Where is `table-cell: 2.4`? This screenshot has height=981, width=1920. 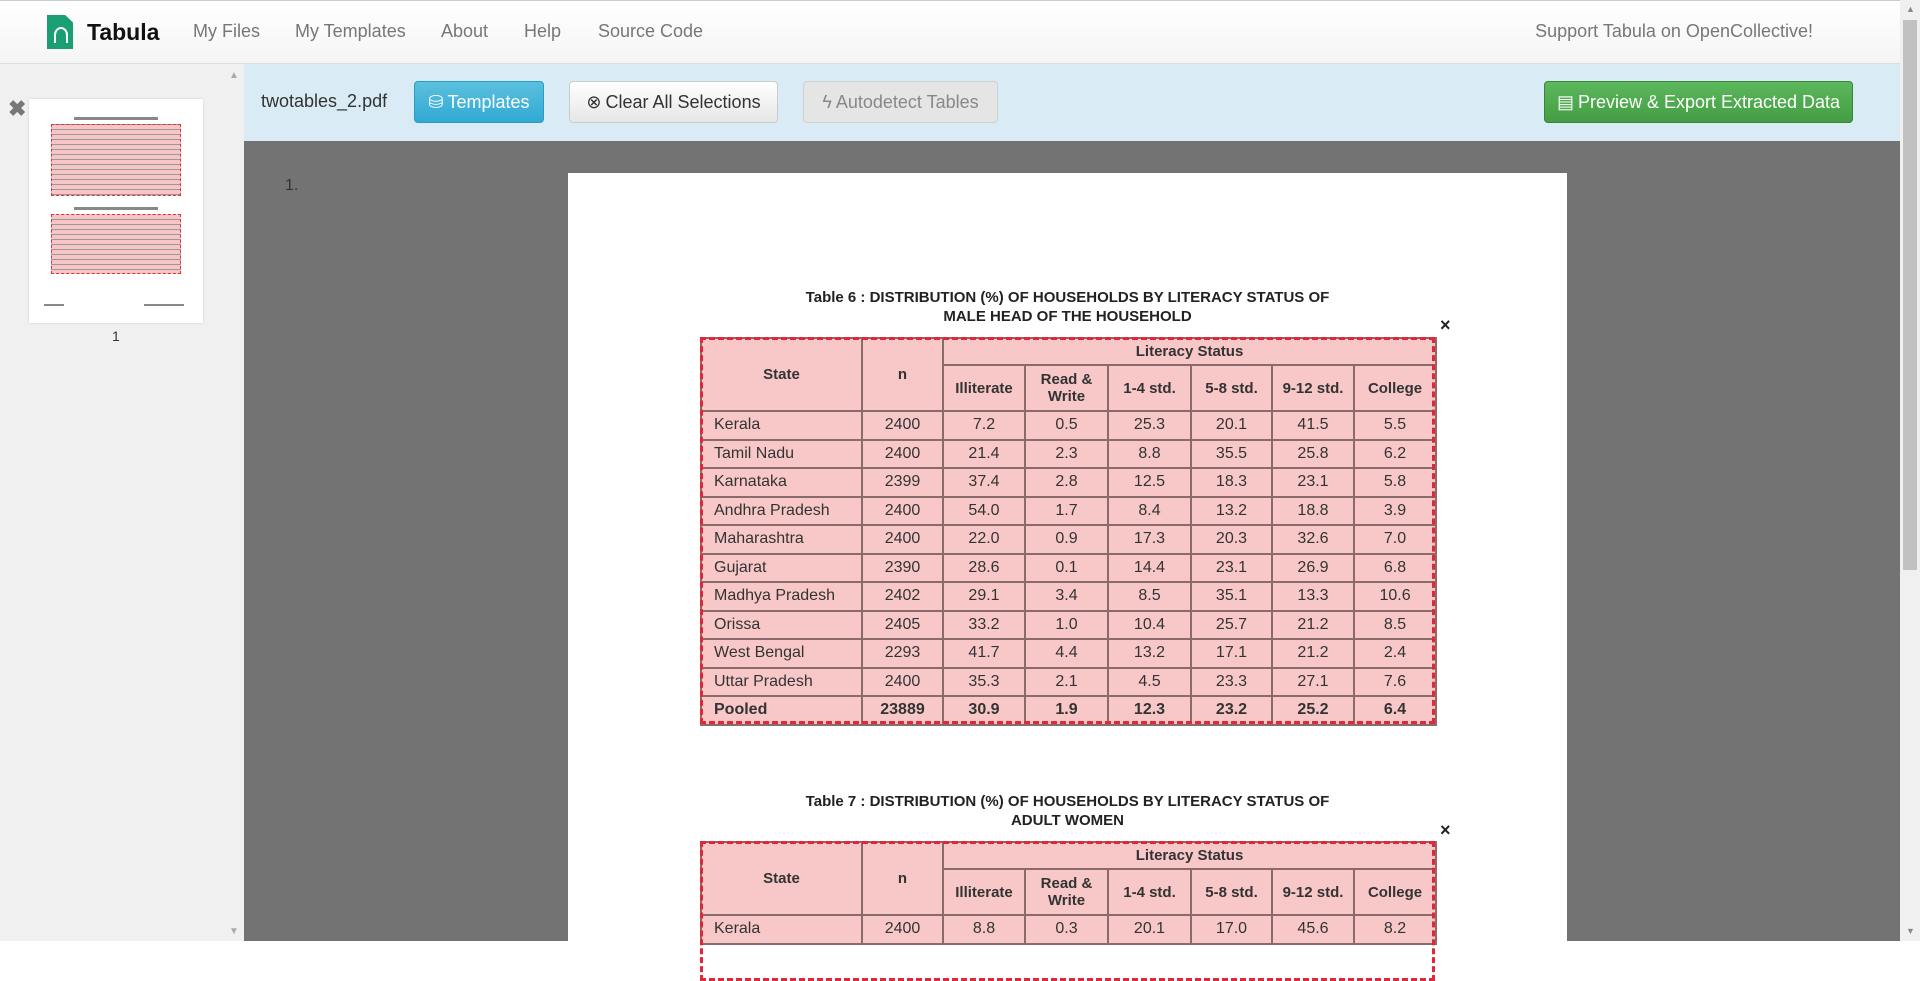
table-cell: 2.4 is located at coordinates (1395, 653).